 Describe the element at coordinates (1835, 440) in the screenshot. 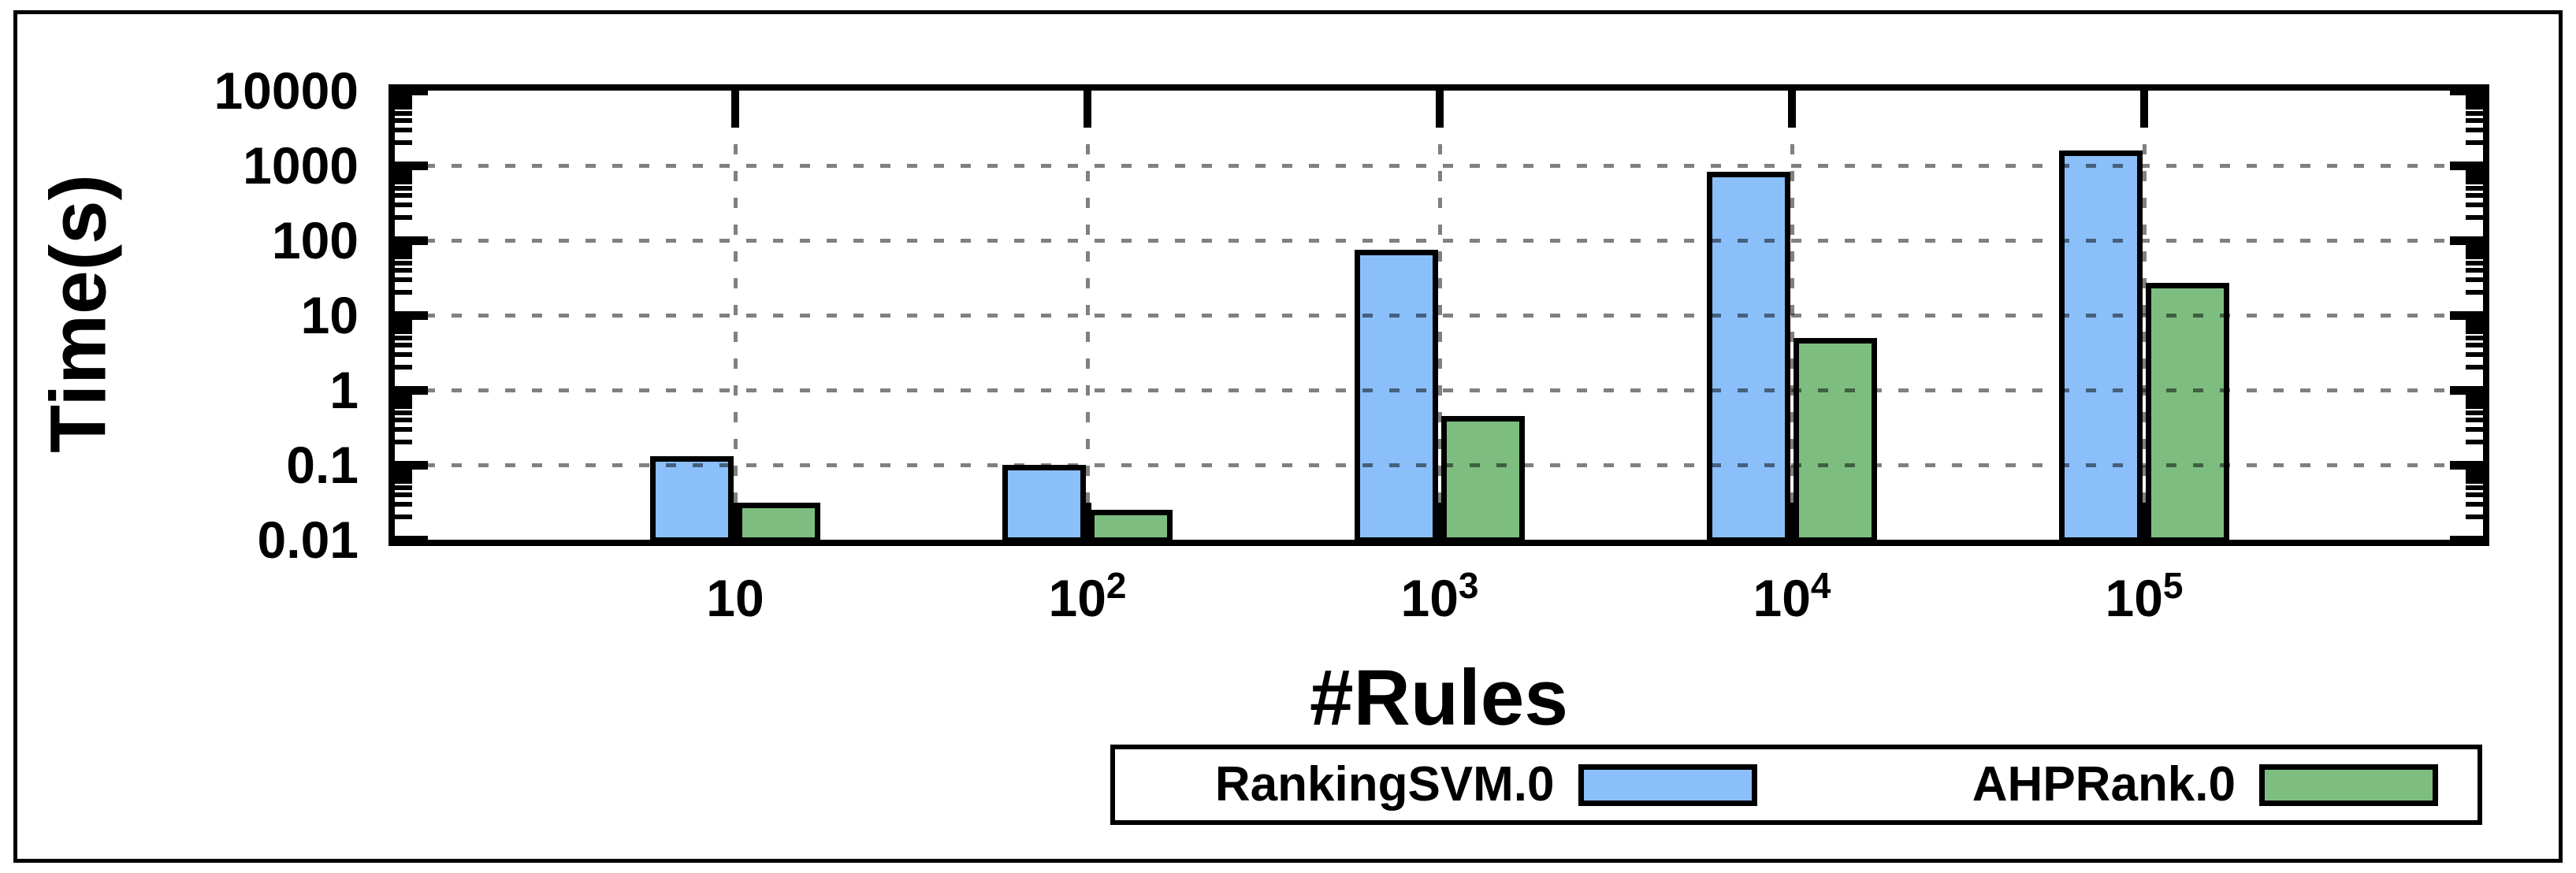

I see `bar-AHPRank.0-10^4` at that location.